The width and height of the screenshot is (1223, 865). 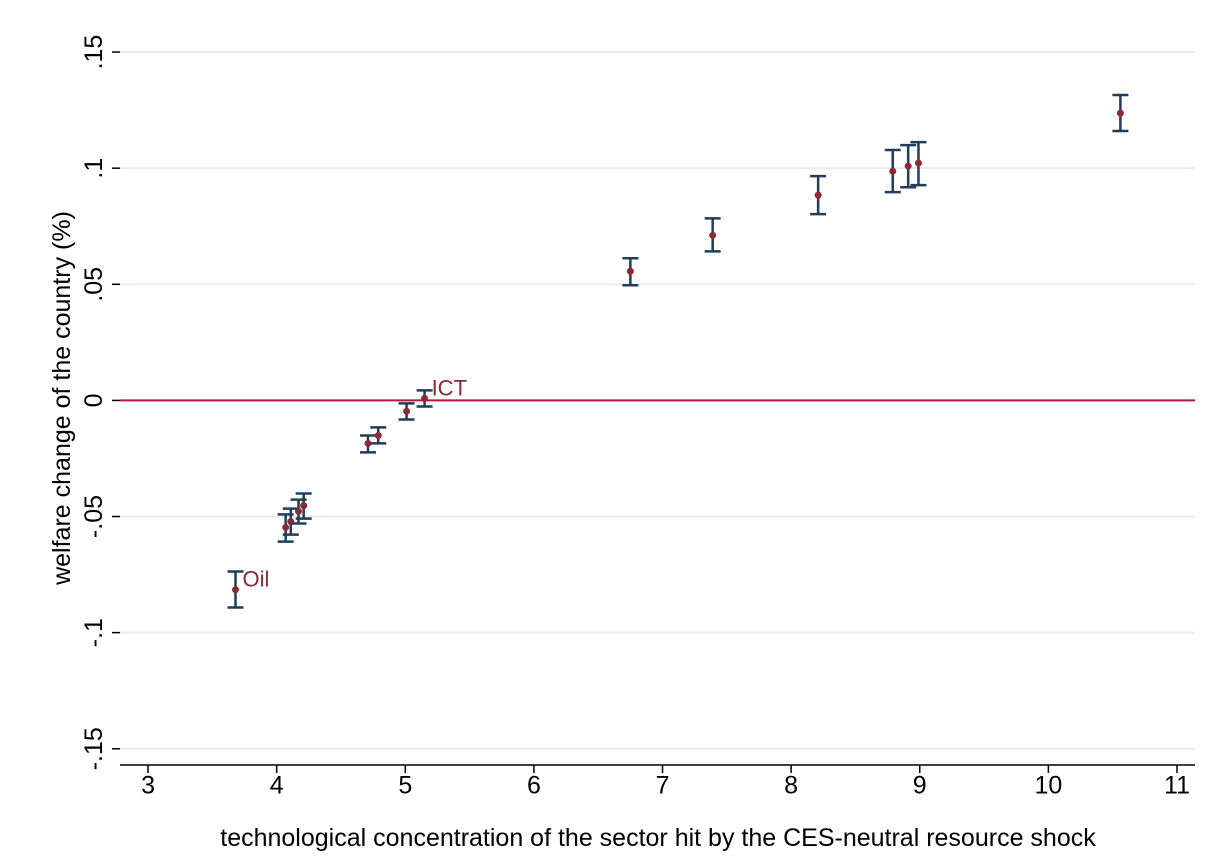 I want to click on x-tick-label: 11, so click(x=1177, y=786).